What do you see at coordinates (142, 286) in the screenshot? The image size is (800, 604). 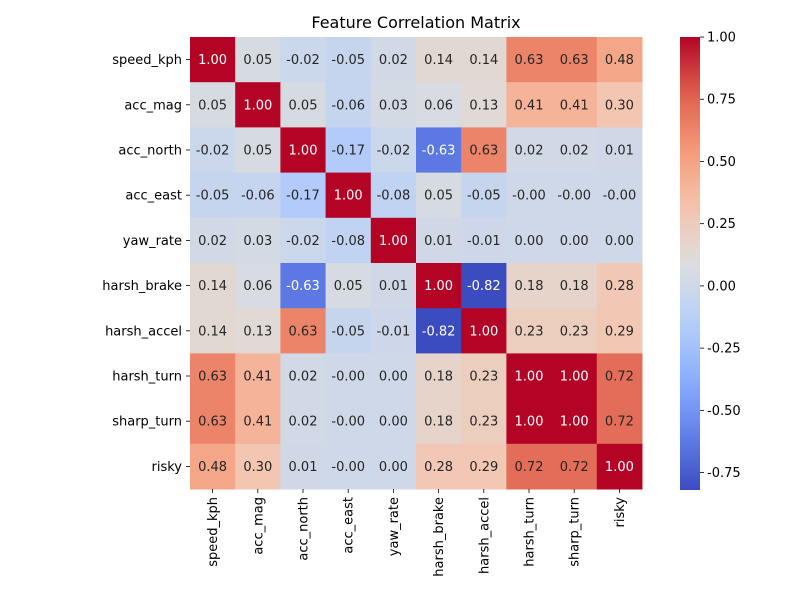 I see `y-tick-label: harsh_brake` at bounding box center [142, 286].